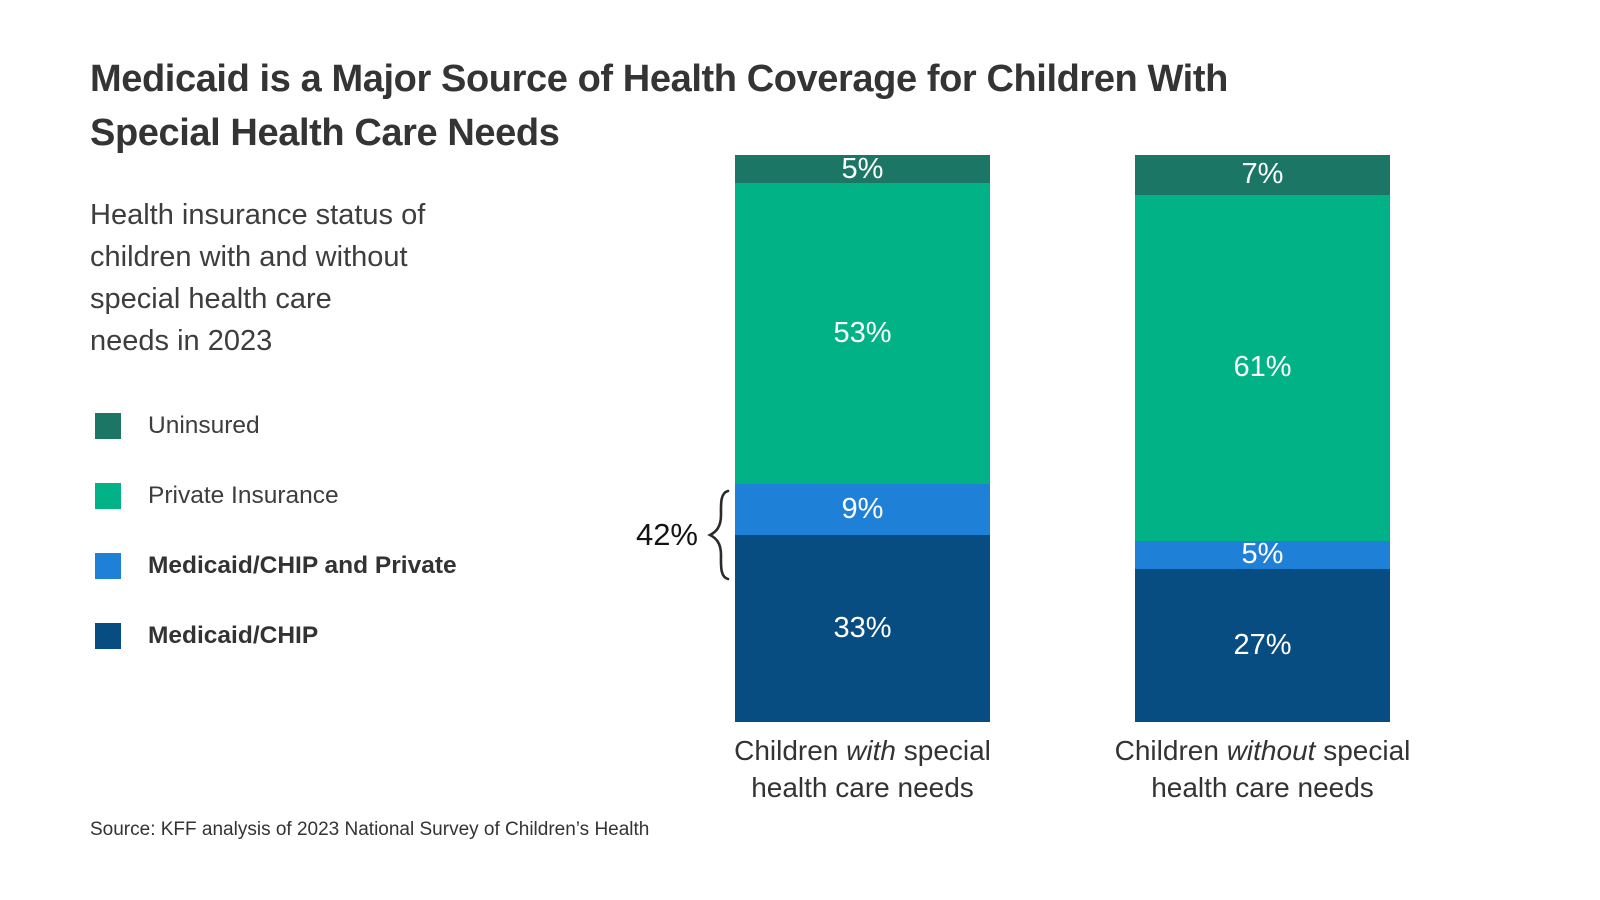  I want to click on segment-value-label: 9%, so click(862, 508).